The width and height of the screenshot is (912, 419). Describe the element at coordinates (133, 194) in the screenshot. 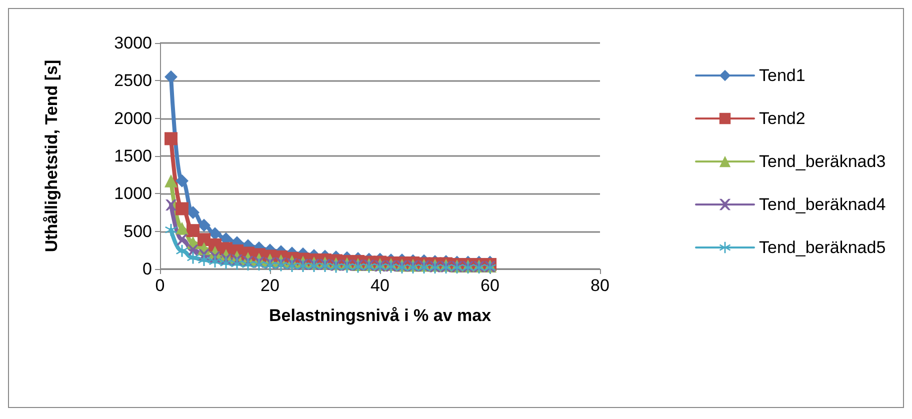

I see `y-tick-label: 1000` at that location.